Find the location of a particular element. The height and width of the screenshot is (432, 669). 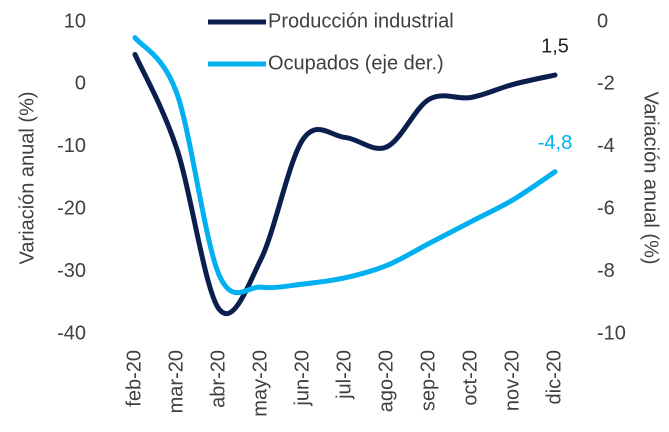

y-tick-label: 10 is located at coordinates (75, 21).